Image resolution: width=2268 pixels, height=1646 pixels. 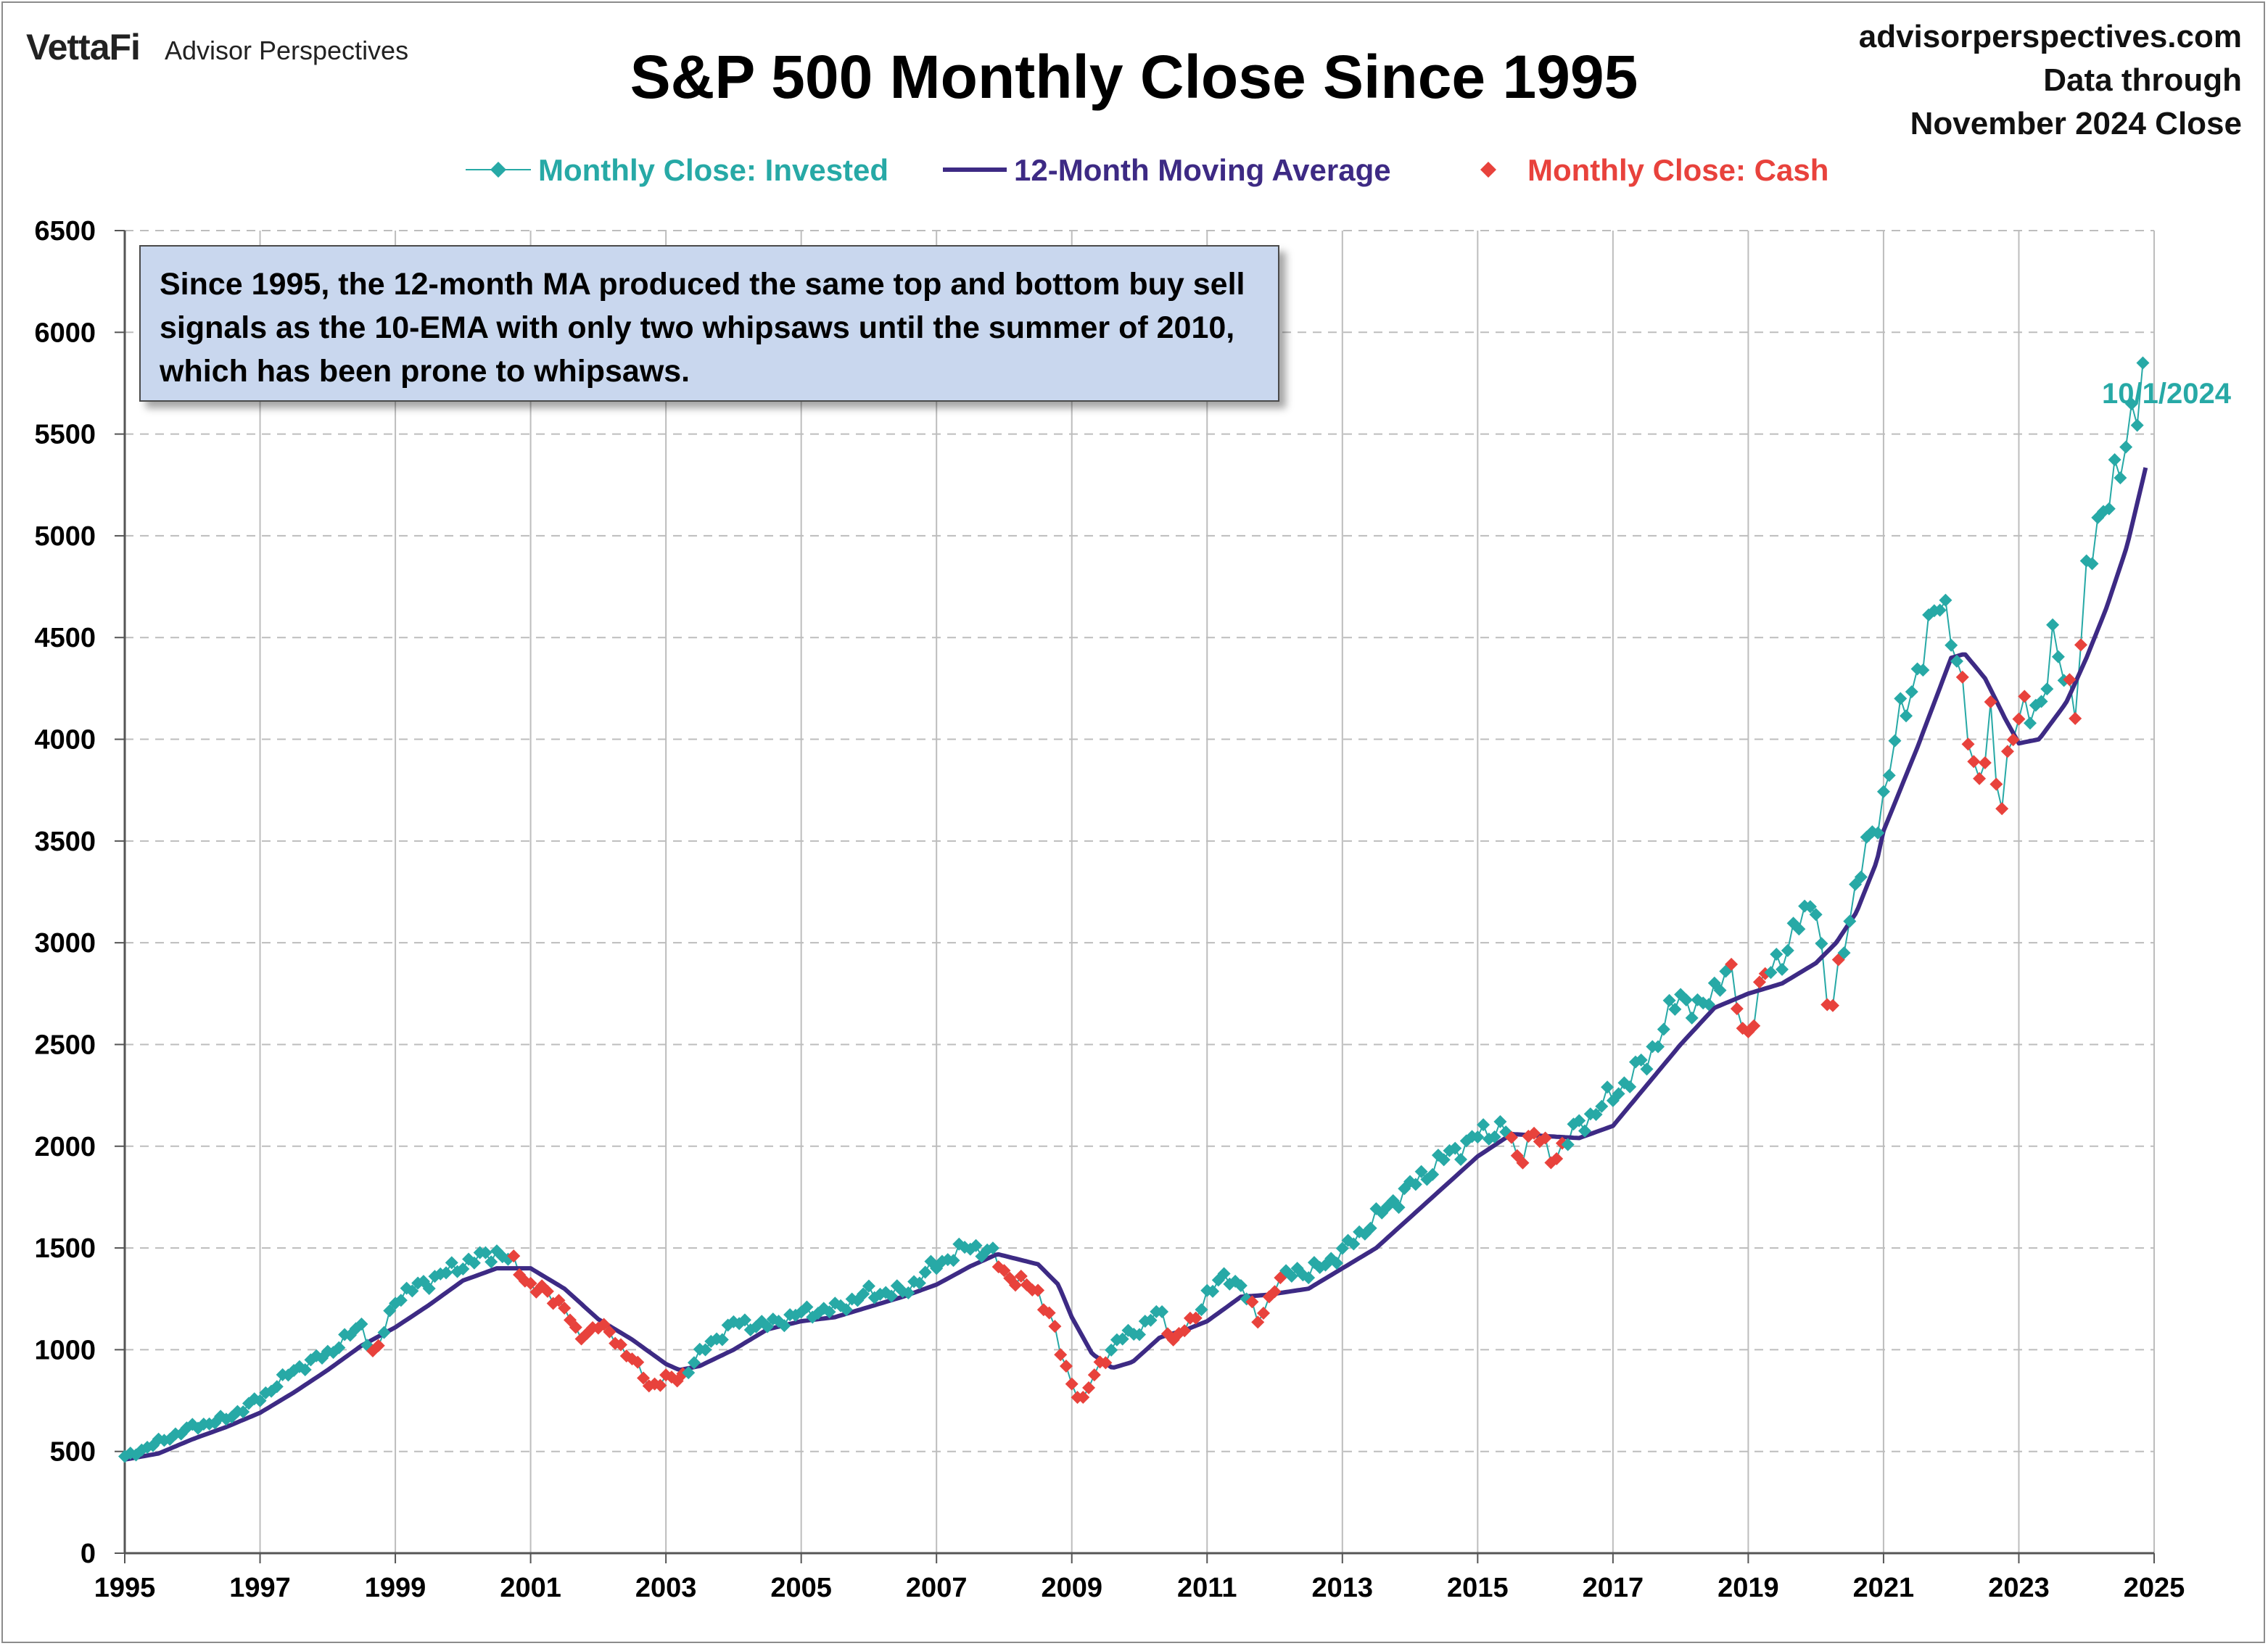 I want to click on x-tick-label: 2019, so click(x=1749, y=1588).